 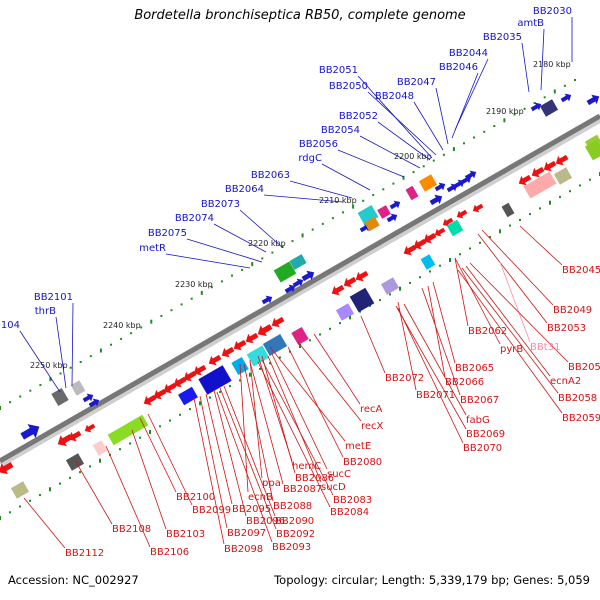 I want to click on reverse-gene-label: recX, so click(x=372, y=426).